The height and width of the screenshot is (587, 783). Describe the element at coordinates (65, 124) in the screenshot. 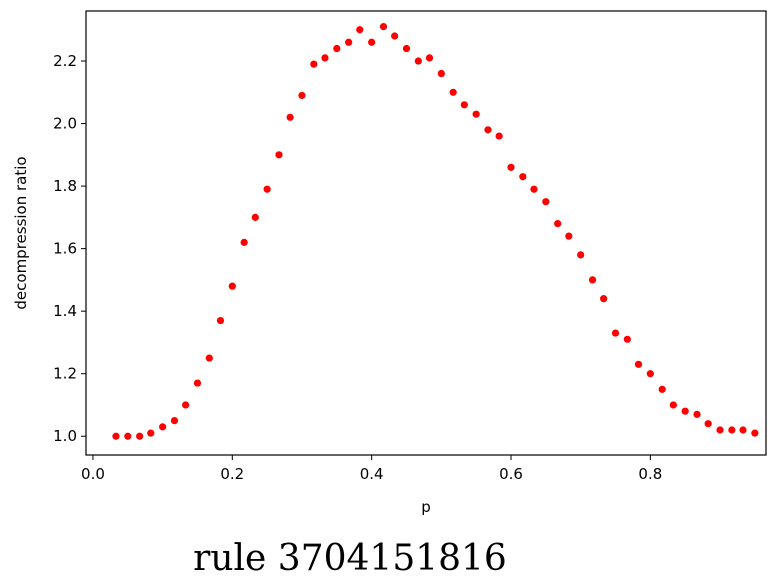

I see `y-tick-label: 2.0` at that location.